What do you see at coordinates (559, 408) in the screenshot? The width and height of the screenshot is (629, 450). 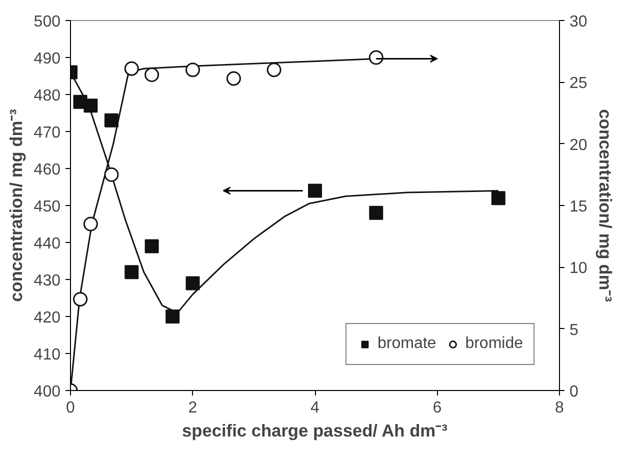 I see `x-tick-label: 8` at bounding box center [559, 408].